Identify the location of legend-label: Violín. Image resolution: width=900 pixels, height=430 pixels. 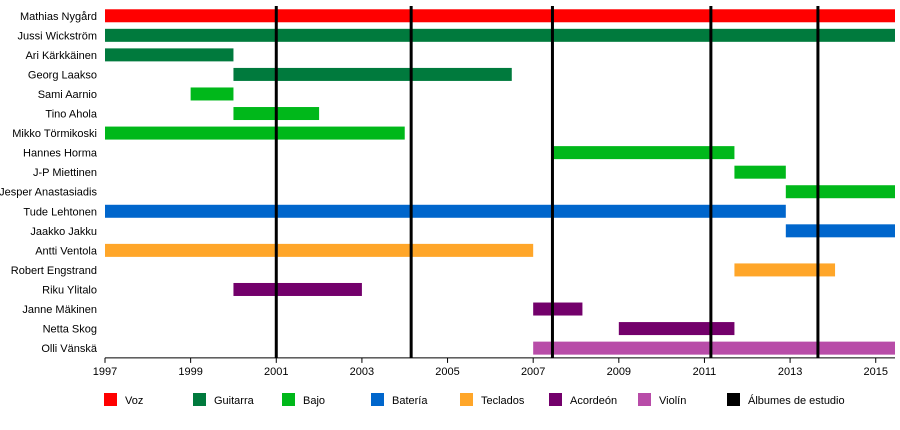
(672, 401).